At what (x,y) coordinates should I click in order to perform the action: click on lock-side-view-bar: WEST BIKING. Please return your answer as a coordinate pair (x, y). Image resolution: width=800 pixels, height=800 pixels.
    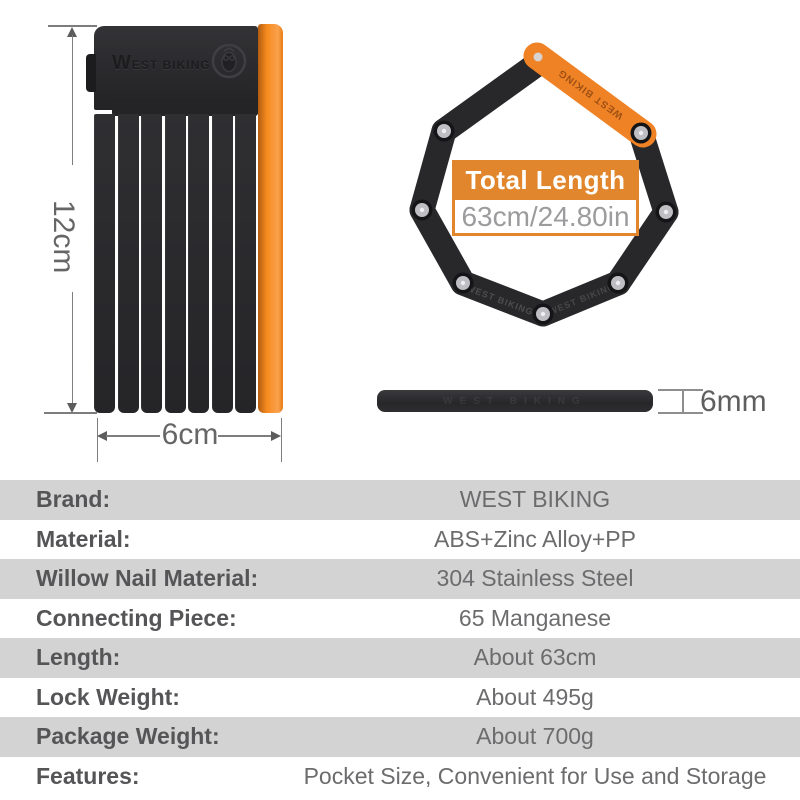
    Looking at the image, I should click on (515, 401).